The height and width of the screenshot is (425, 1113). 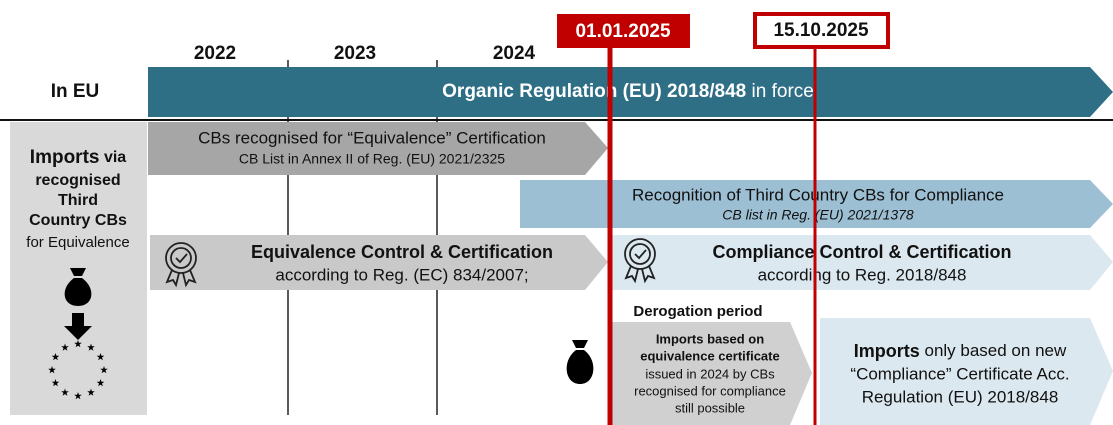 I want to click on derogation-label: Derogation period, so click(x=697, y=311).